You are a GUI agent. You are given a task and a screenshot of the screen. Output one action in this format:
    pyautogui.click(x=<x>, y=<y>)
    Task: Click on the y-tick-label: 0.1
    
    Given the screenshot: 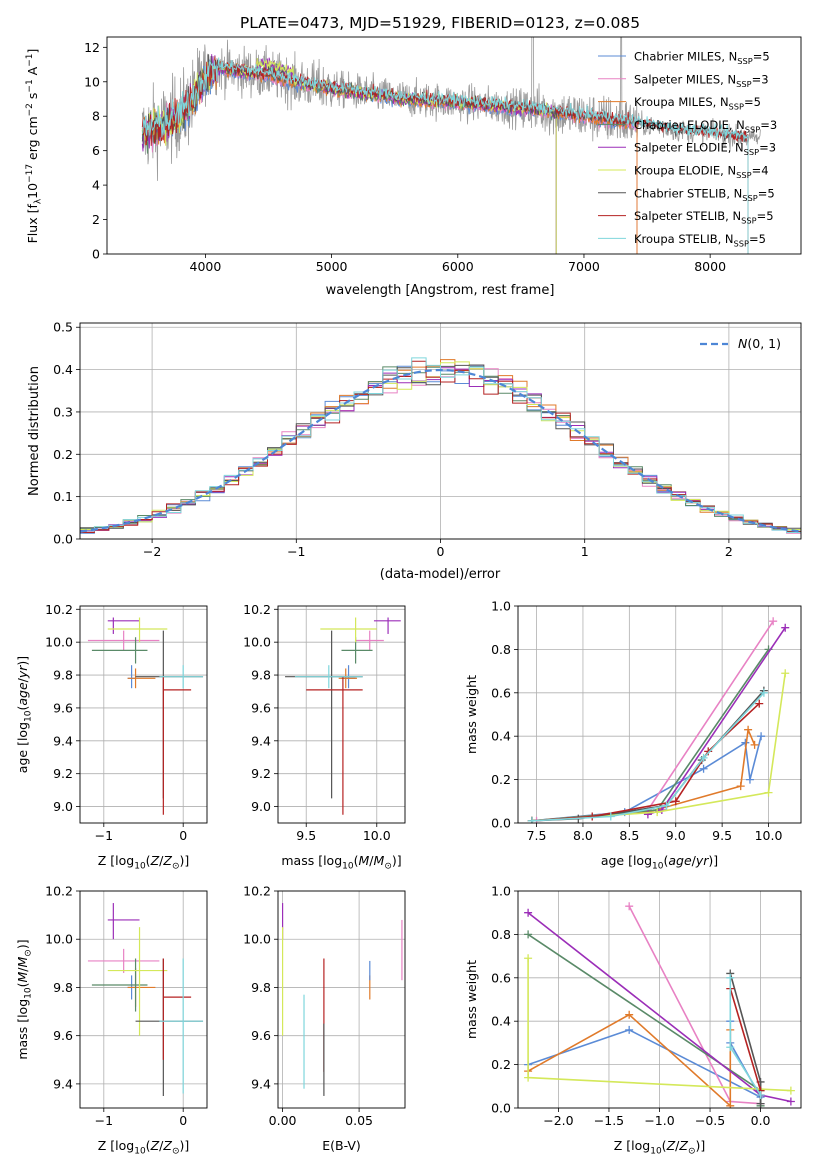 What is the action you would take?
    pyautogui.click(x=63, y=496)
    